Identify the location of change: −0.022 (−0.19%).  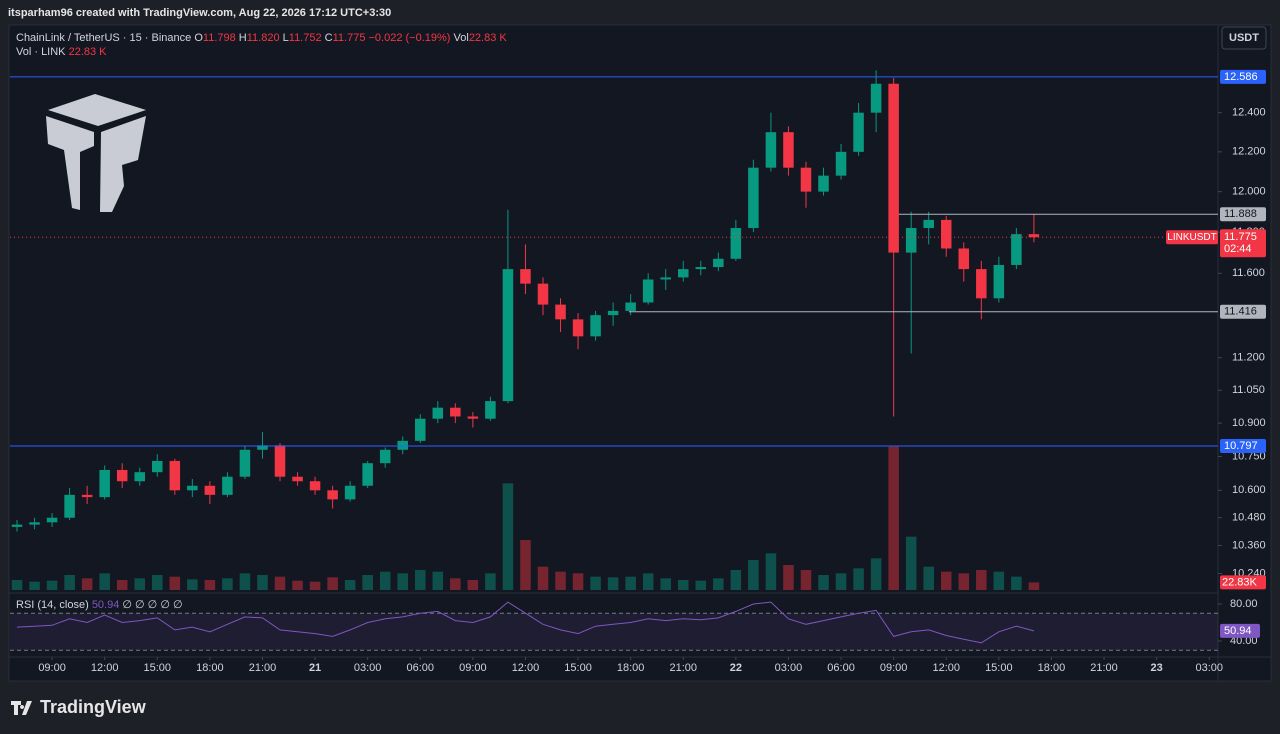
(409, 38).